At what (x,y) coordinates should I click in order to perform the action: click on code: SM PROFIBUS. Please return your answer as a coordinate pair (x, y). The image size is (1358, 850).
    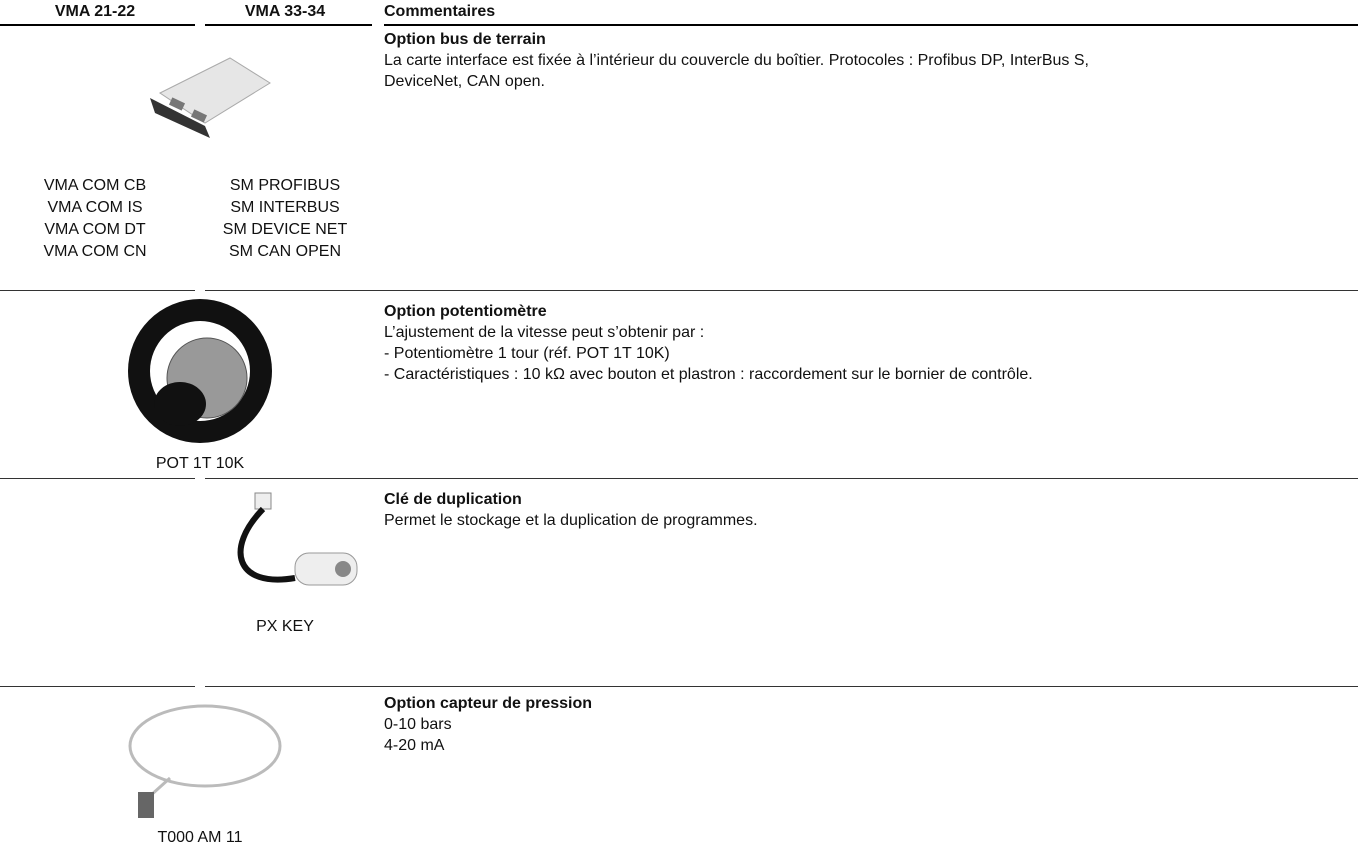
    Looking at the image, I should click on (285, 185).